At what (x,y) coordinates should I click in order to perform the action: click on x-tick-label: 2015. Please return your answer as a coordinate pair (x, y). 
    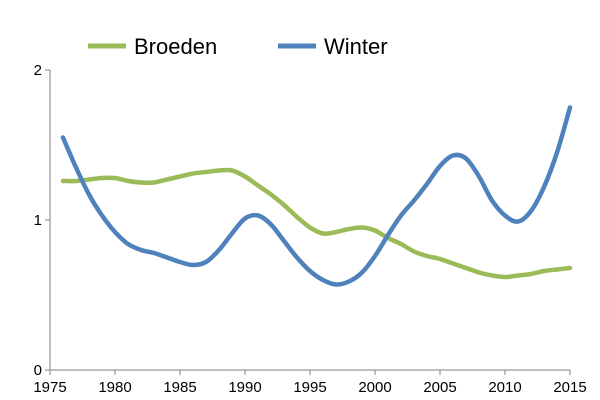
    Looking at the image, I should click on (569, 387).